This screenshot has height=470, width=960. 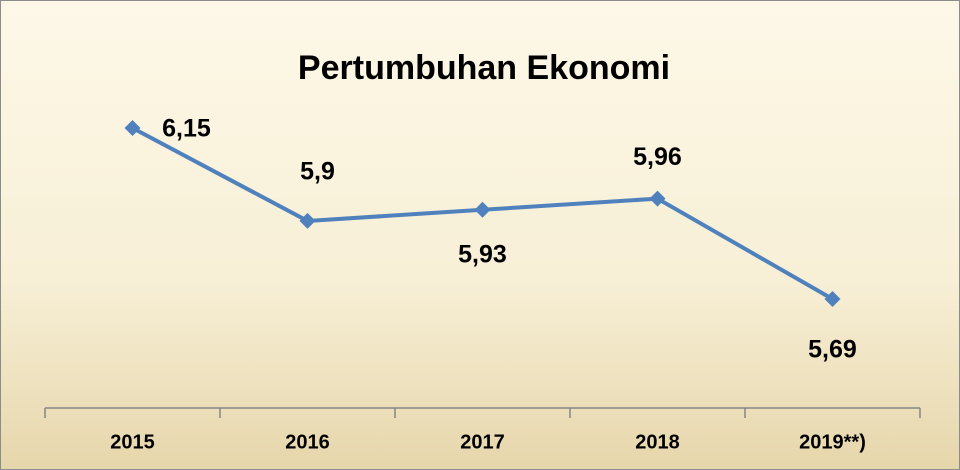 What do you see at coordinates (482, 442) in the screenshot?
I see `x-tick-label: 2017` at bounding box center [482, 442].